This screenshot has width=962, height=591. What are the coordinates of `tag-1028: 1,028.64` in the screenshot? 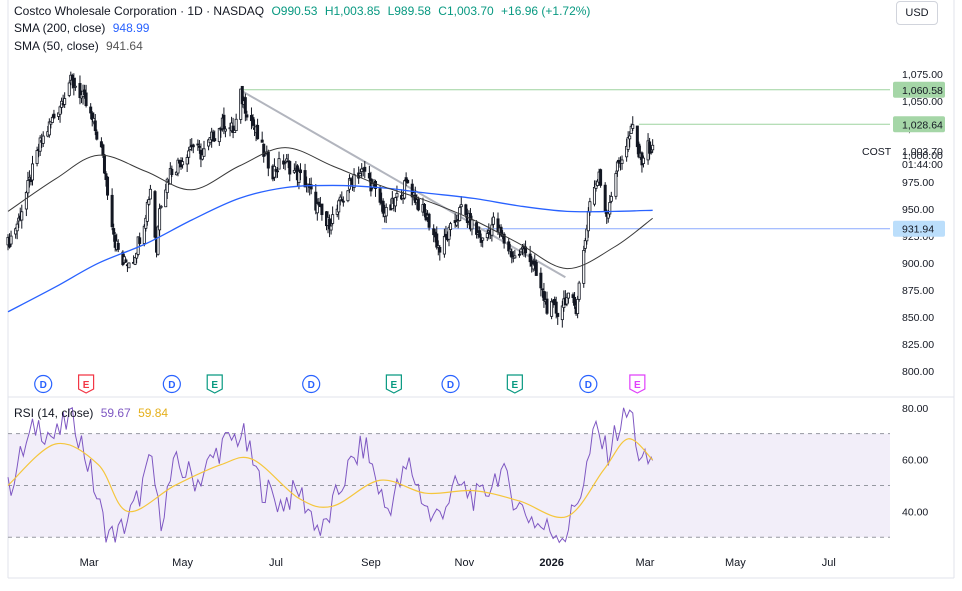 It's located at (922, 125).